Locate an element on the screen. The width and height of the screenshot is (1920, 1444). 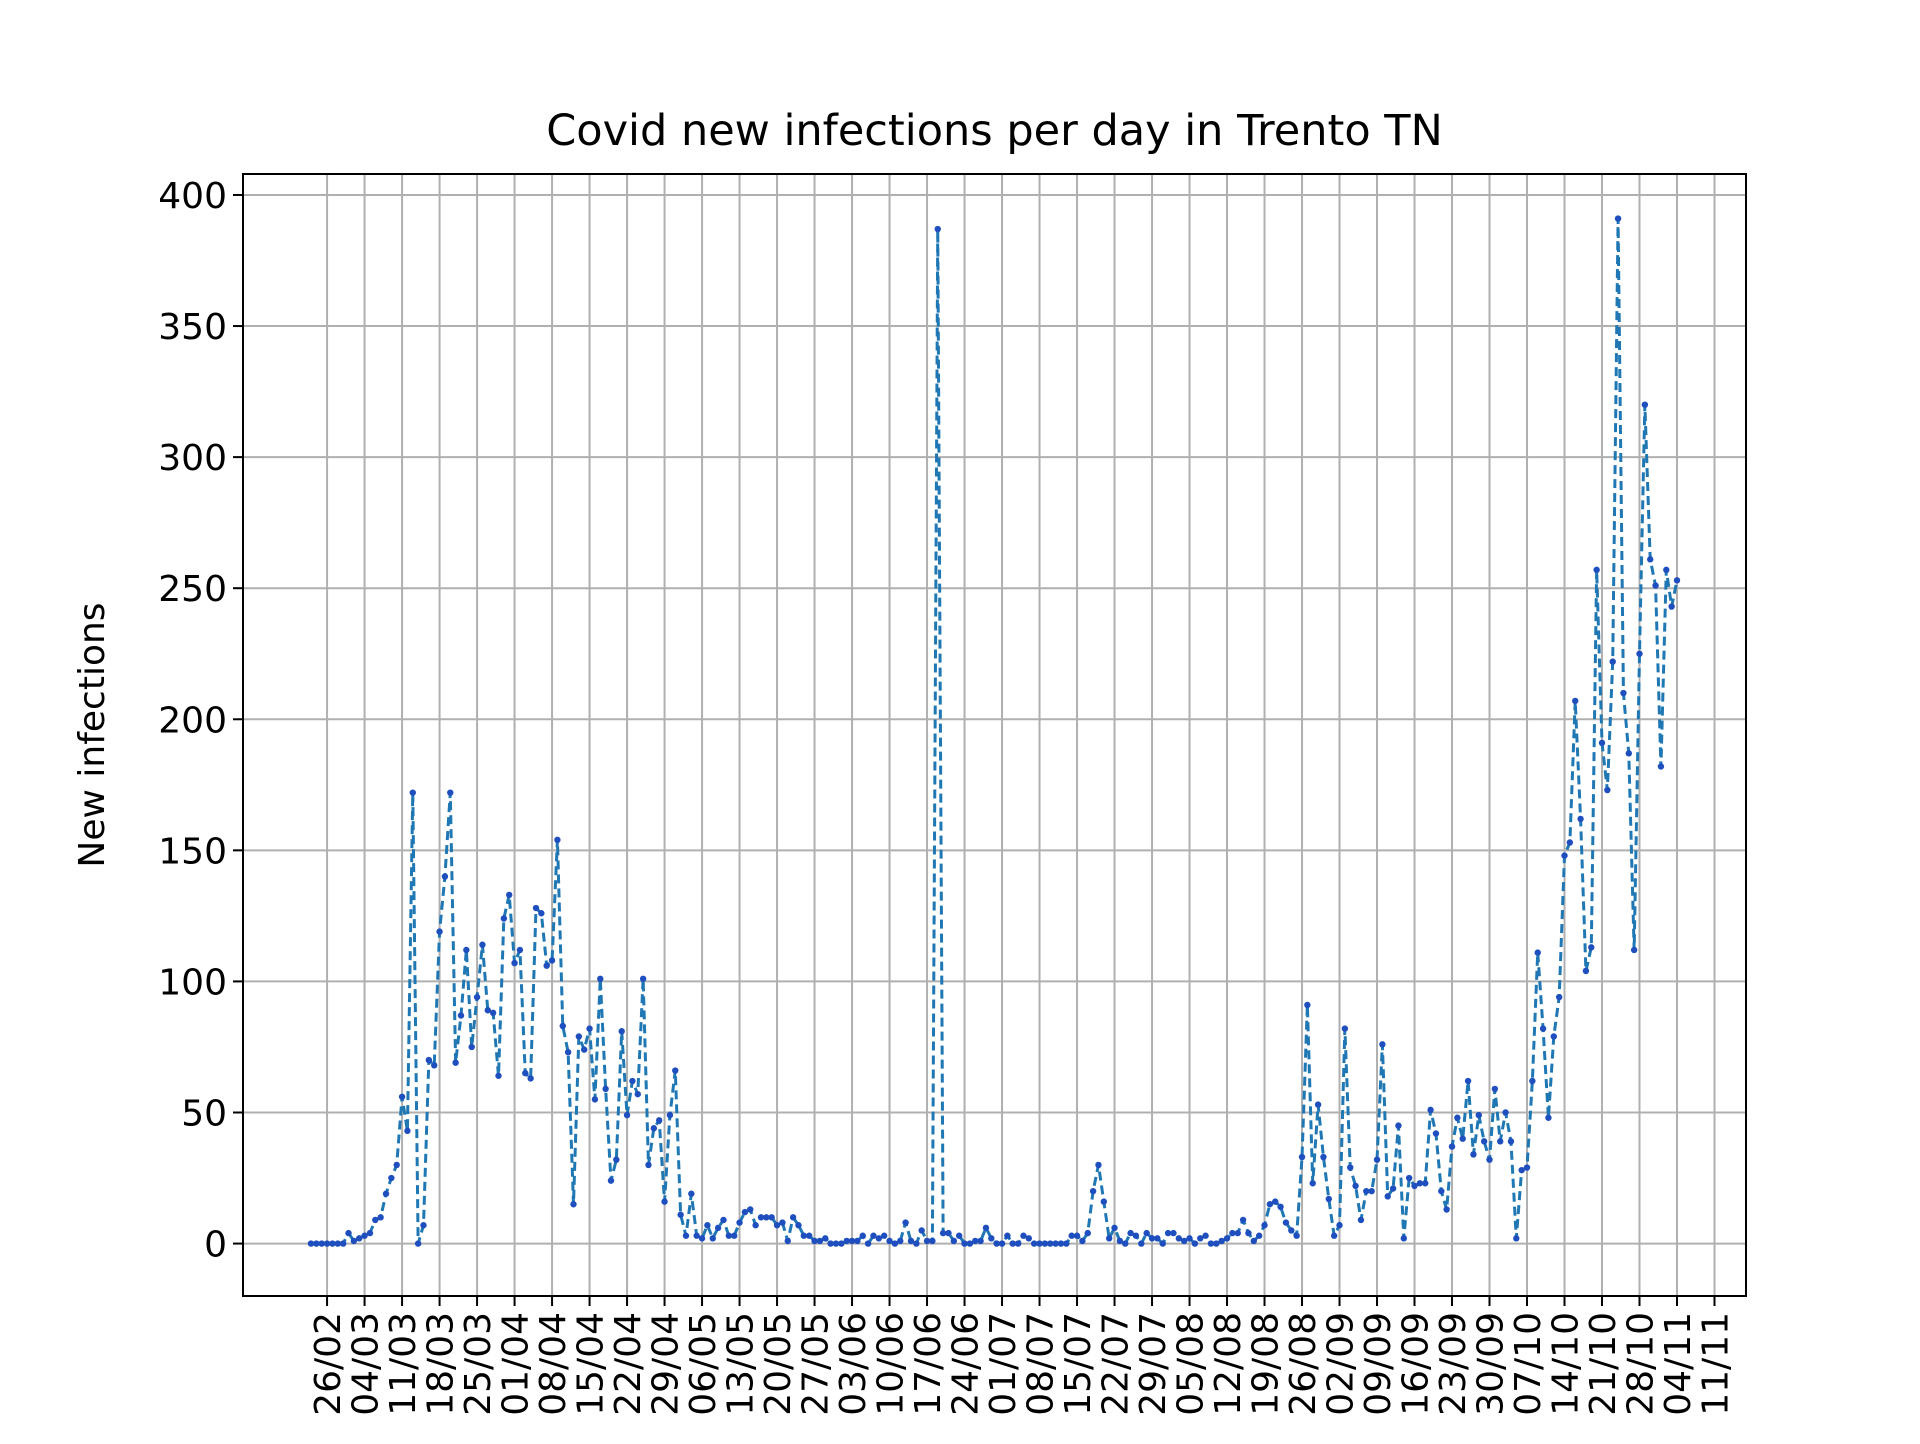
x-tick-label: 24/06 is located at coordinates (966, 1364).